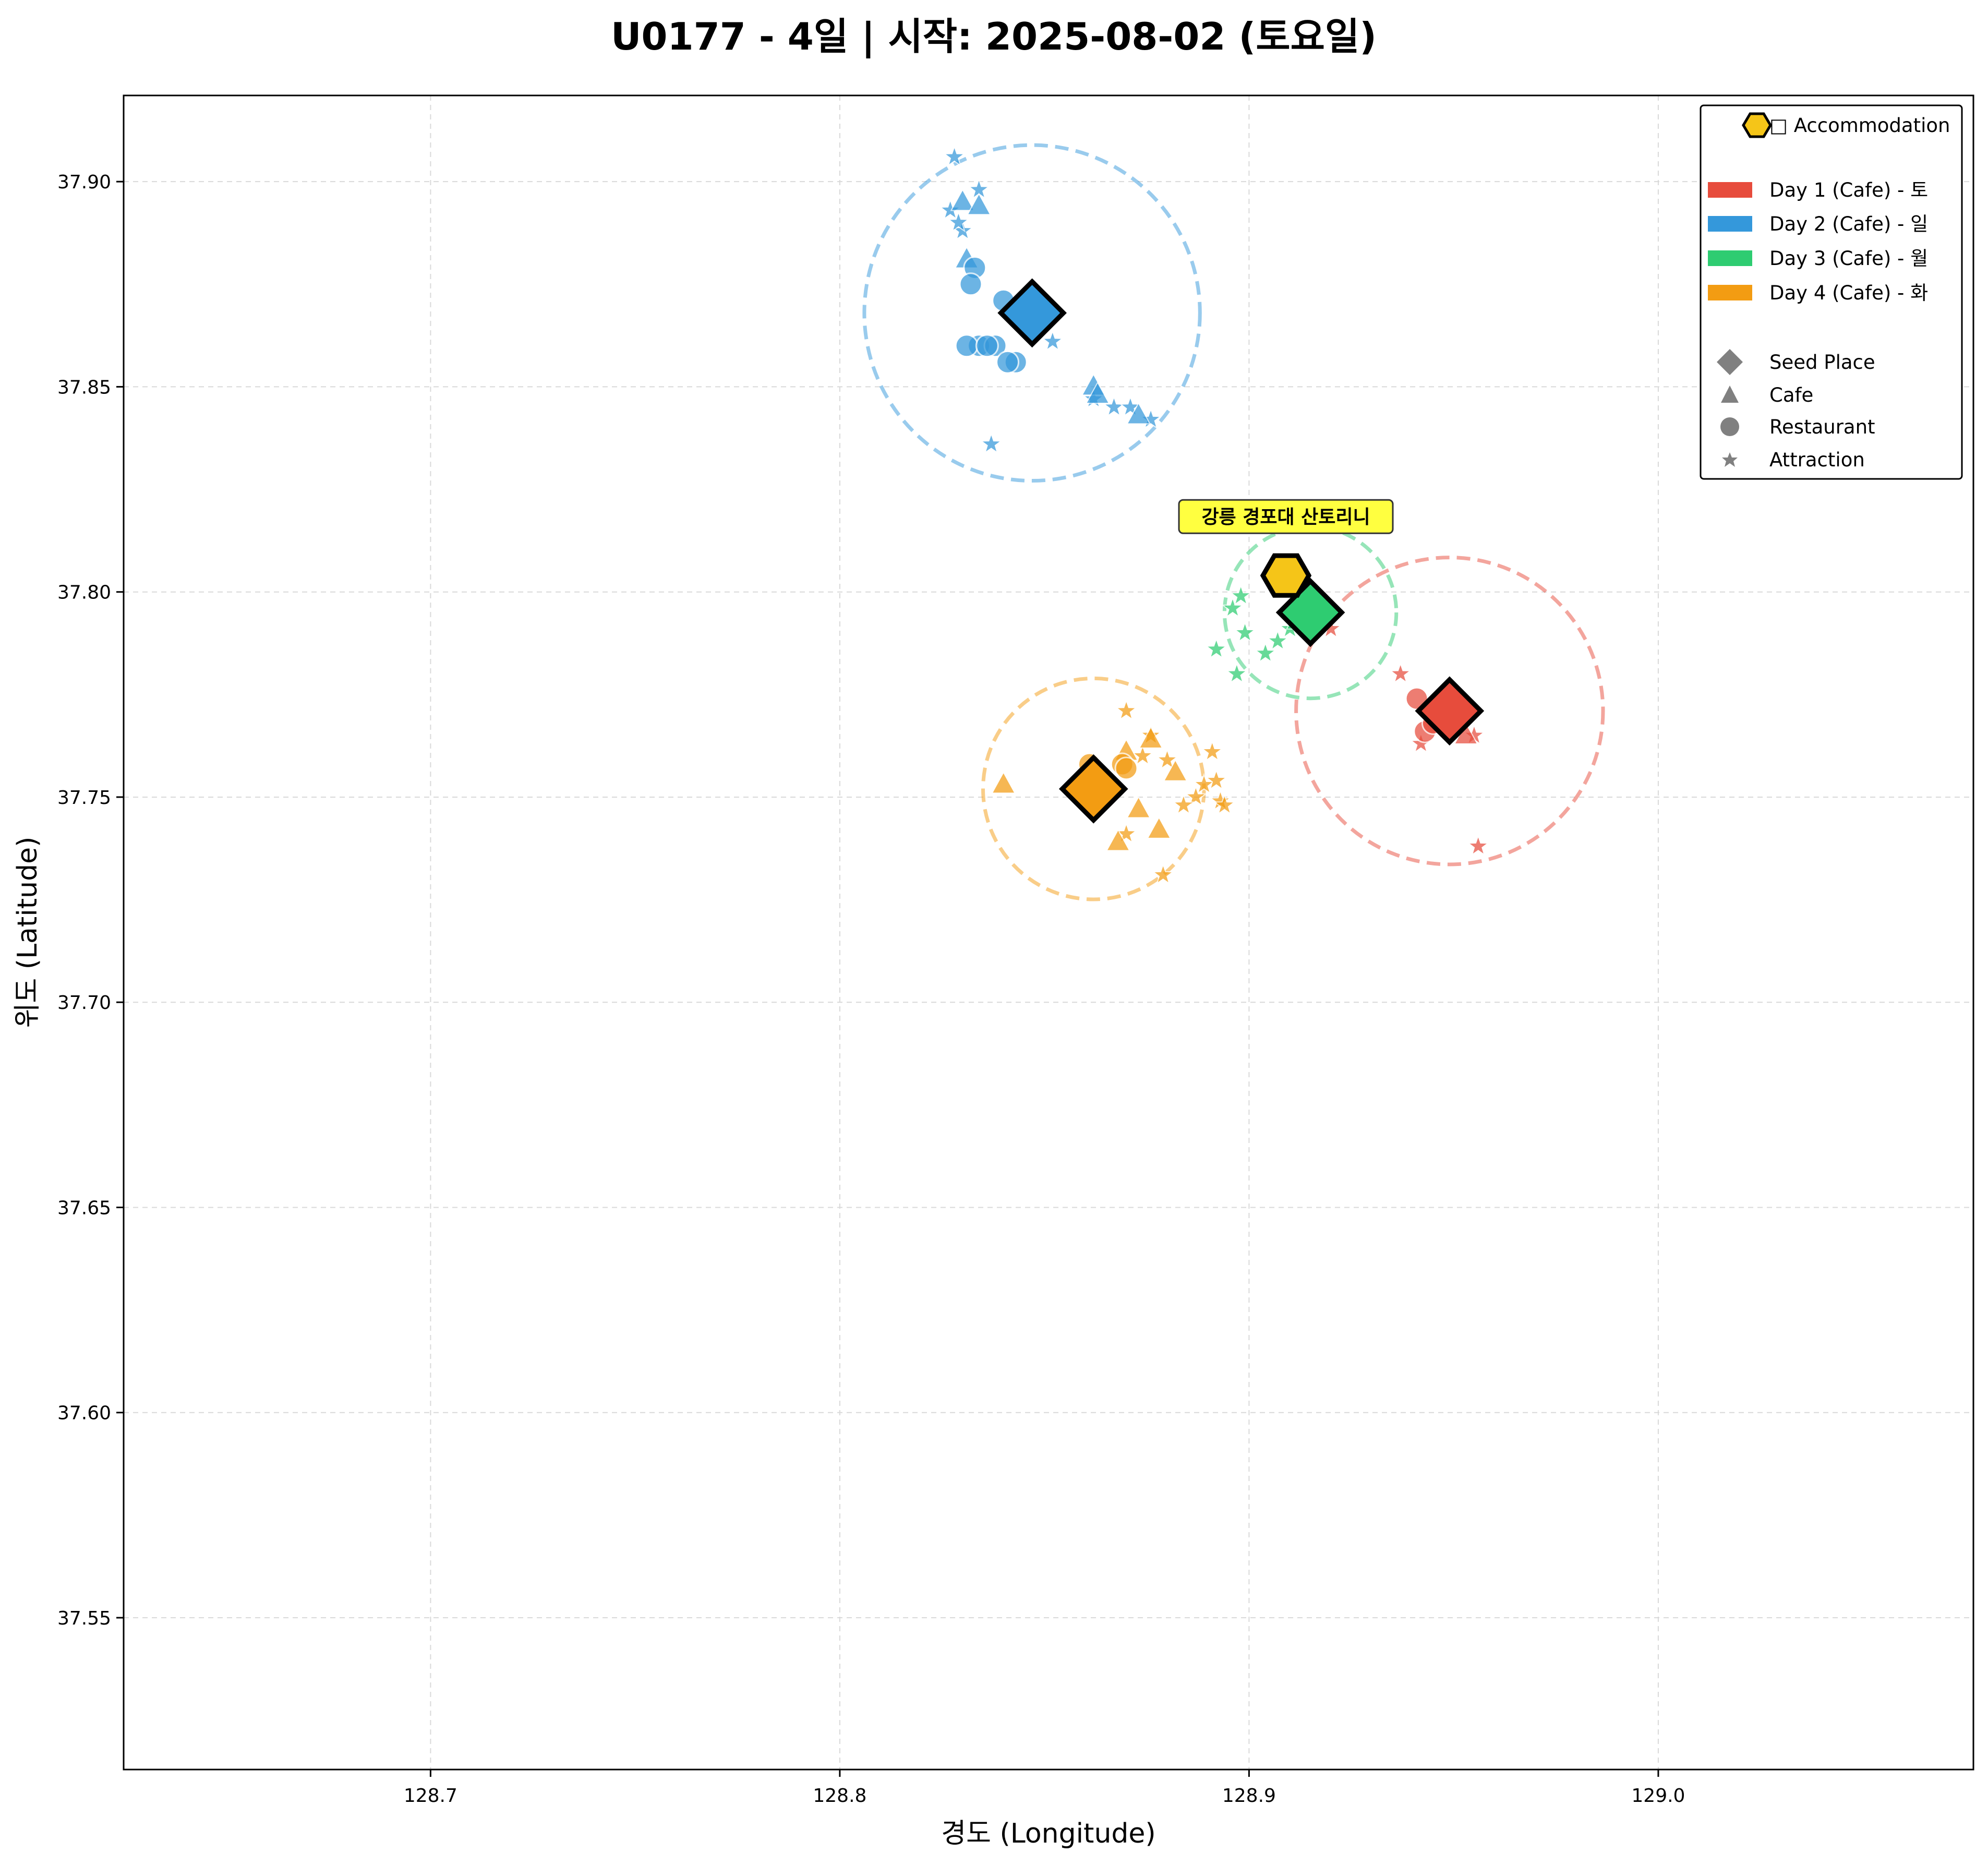  Describe the element at coordinates (1730, 460) in the screenshot. I see `legend-attraction-star-icon` at that location.